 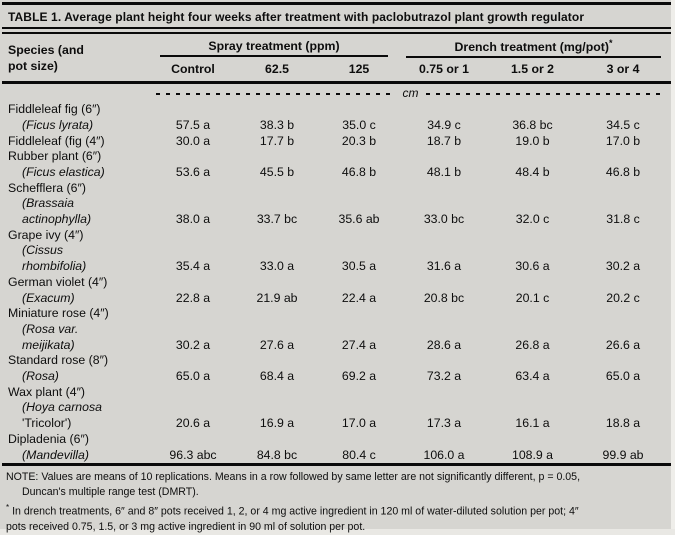 I want to click on dash-segment-left, so click(x=276, y=94).